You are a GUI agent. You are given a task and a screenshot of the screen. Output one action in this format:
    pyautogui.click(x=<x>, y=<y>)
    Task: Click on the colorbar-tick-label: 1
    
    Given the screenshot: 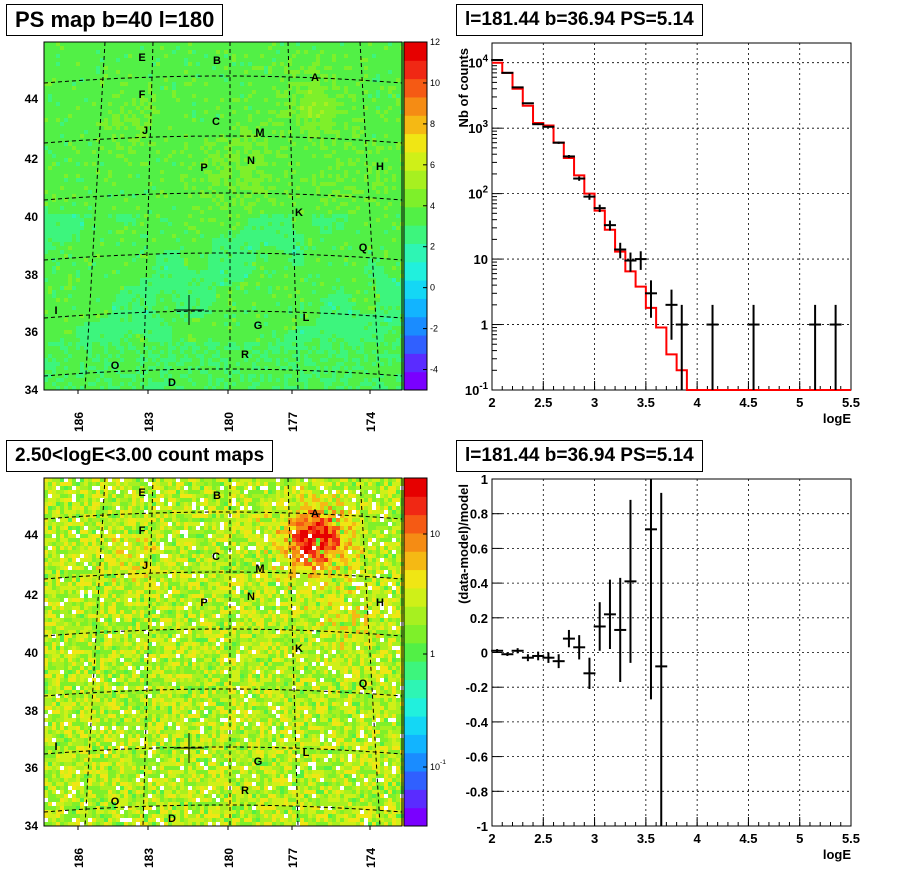 What is the action you would take?
    pyautogui.click(x=432, y=654)
    